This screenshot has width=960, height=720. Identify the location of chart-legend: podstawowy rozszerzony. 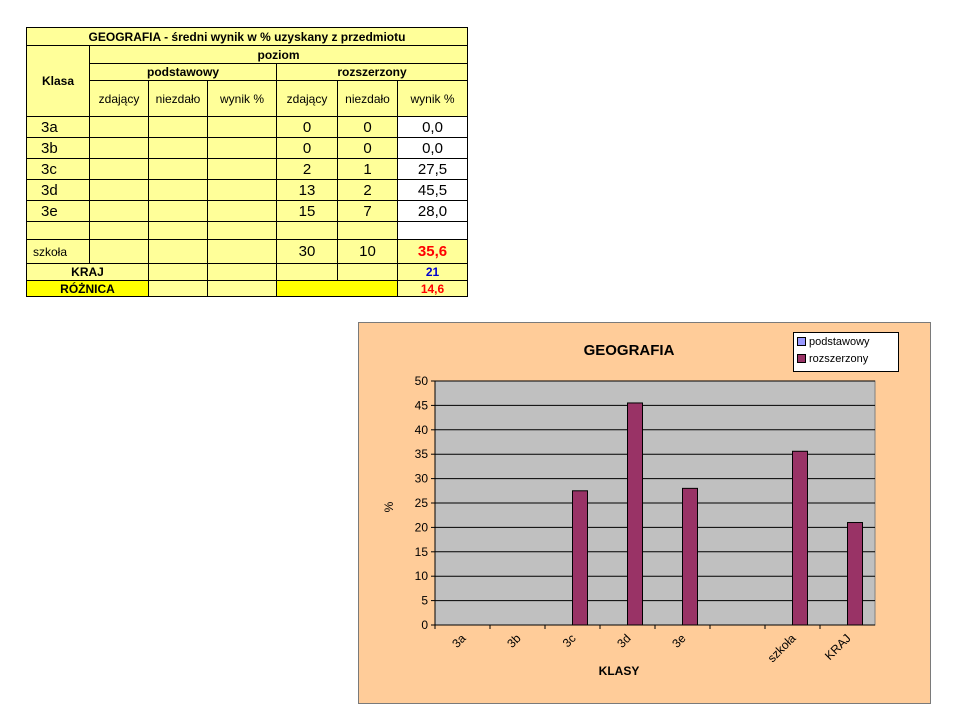
(846, 352).